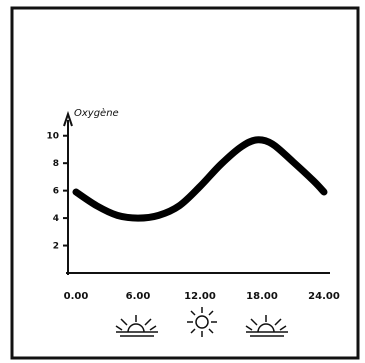 The width and height of the screenshot is (365, 363). Describe the element at coordinates (56, 164) in the screenshot. I see `y-tick-label: 8` at that location.